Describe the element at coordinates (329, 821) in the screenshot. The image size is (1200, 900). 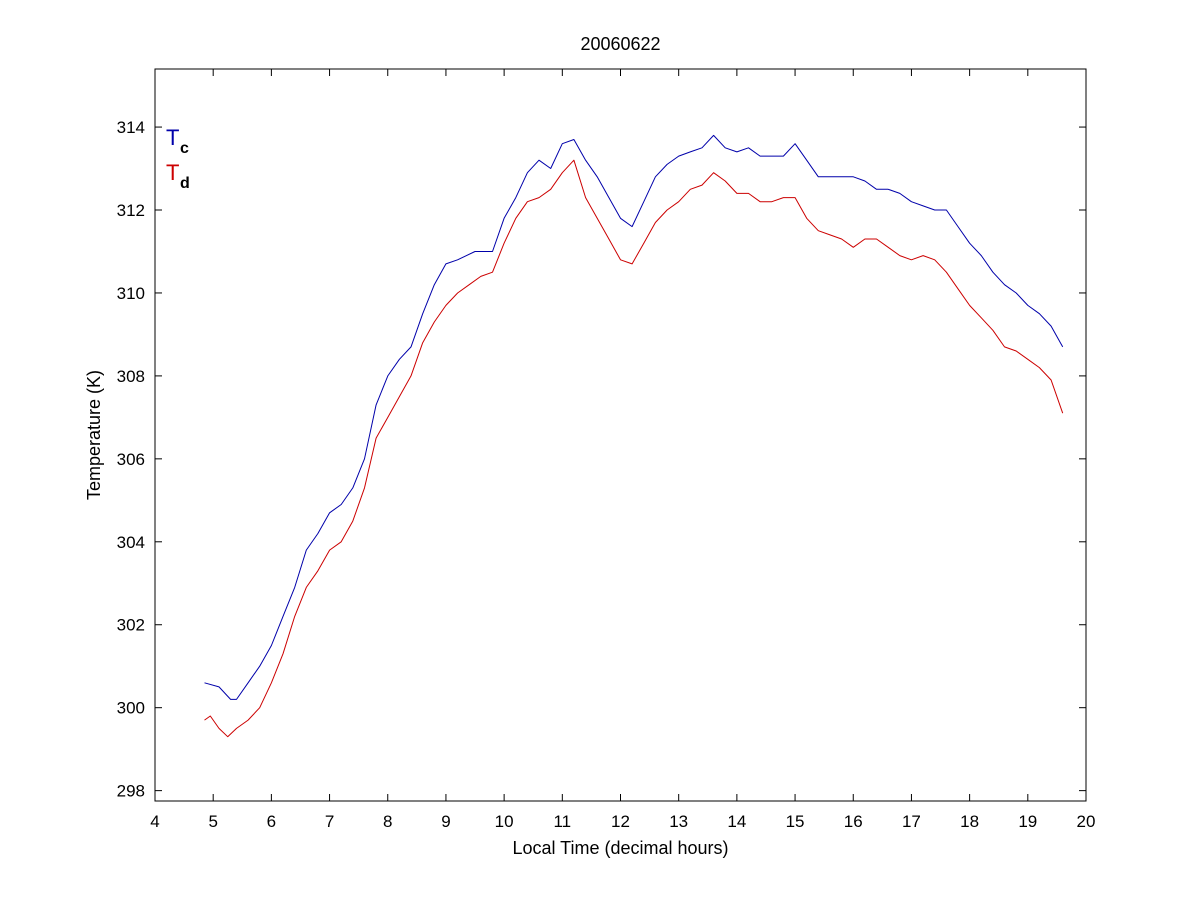
I see `x-tick-label: 7` at that location.